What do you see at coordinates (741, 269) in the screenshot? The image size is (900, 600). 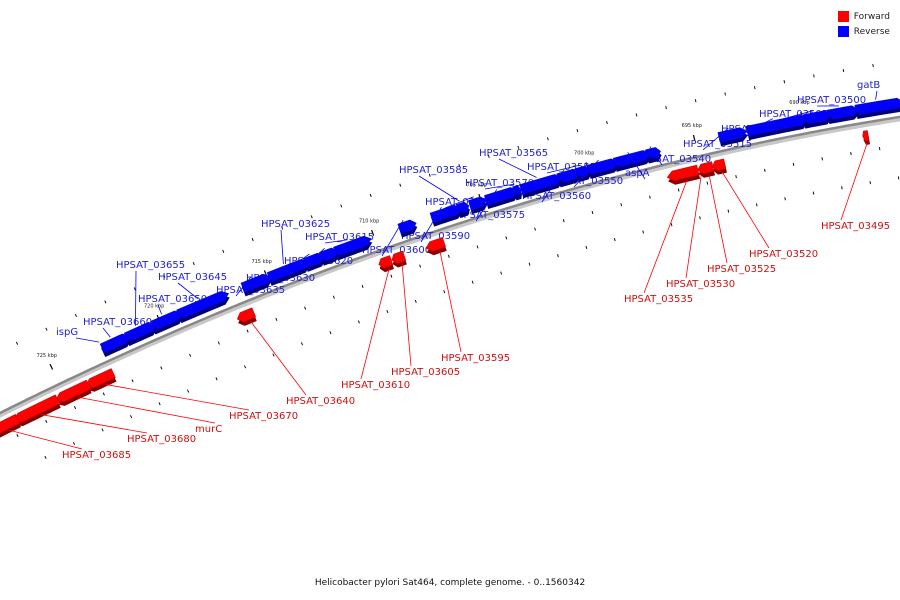 I see `gene-label-HPSAT_03525: HPSAT_03525` at bounding box center [741, 269].